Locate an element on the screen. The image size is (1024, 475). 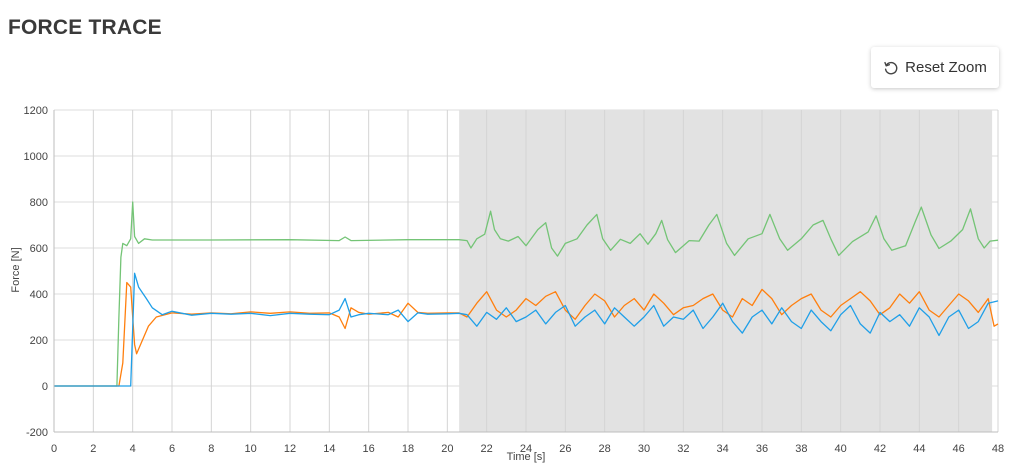
x-tick-label: 36 is located at coordinates (762, 449).